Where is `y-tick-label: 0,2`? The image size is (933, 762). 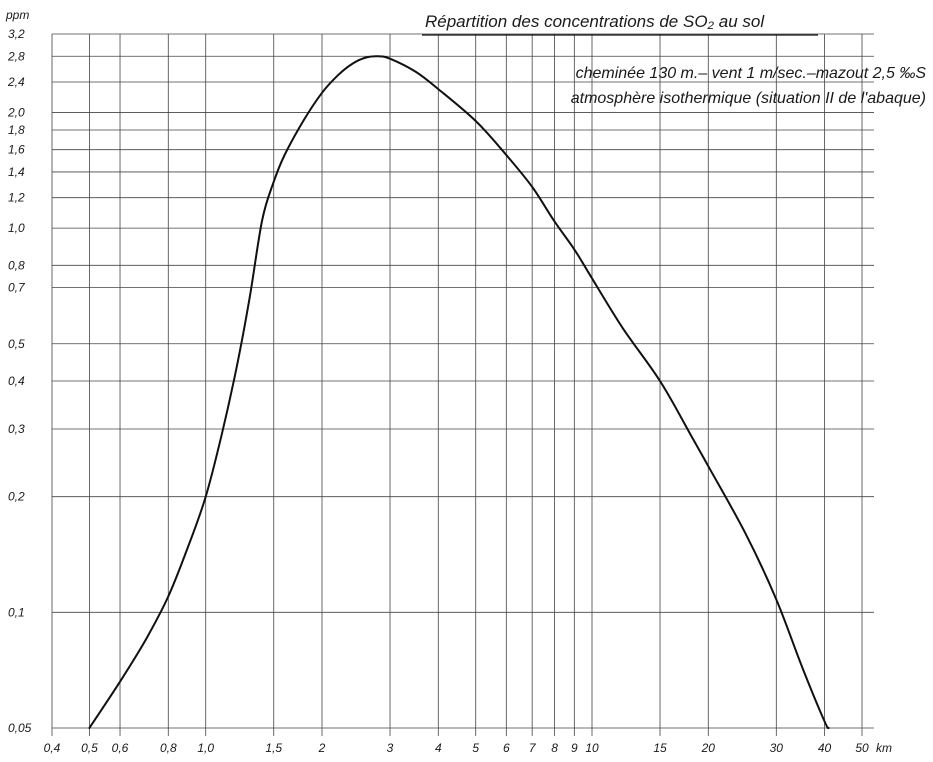
y-tick-label: 0,2 is located at coordinates (16, 497).